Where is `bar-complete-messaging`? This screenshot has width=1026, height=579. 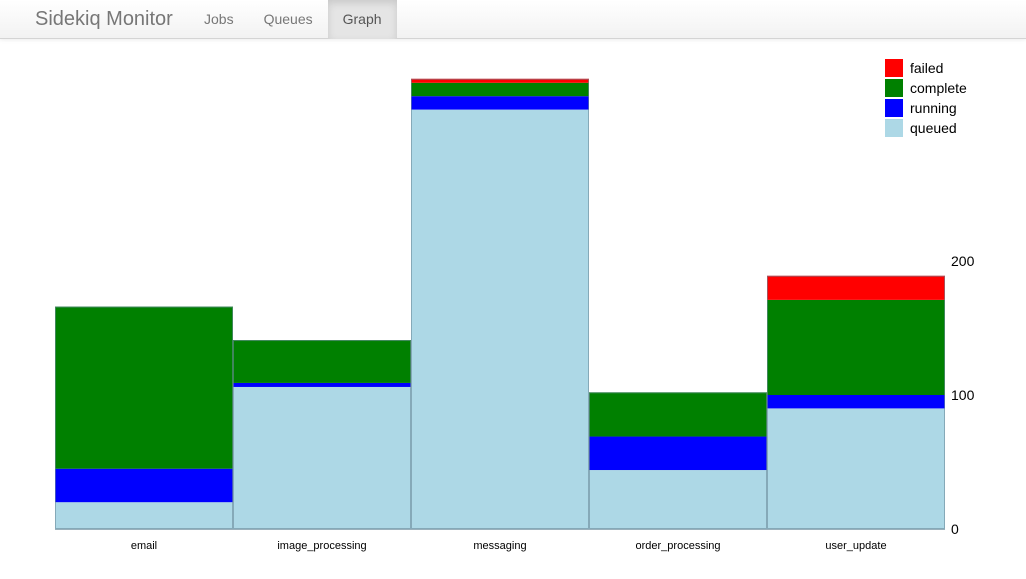 bar-complete-messaging is located at coordinates (500, 89).